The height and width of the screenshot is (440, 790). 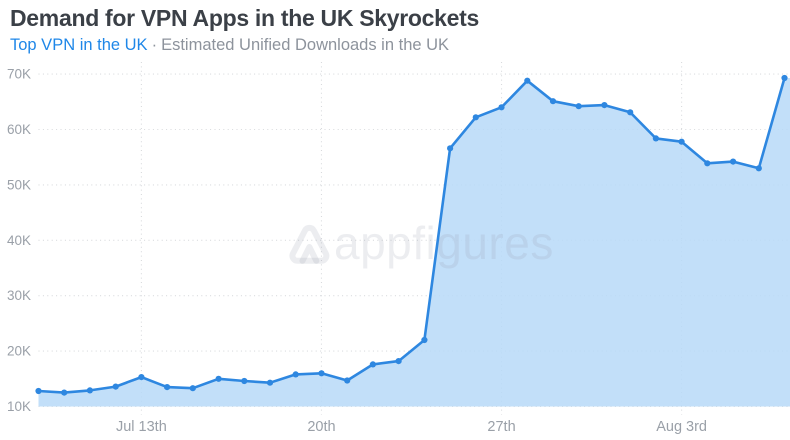 What do you see at coordinates (681, 427) in the screenshot?
I see `x-tick-label: Aug 3rd` at bounding box center [681, 427].